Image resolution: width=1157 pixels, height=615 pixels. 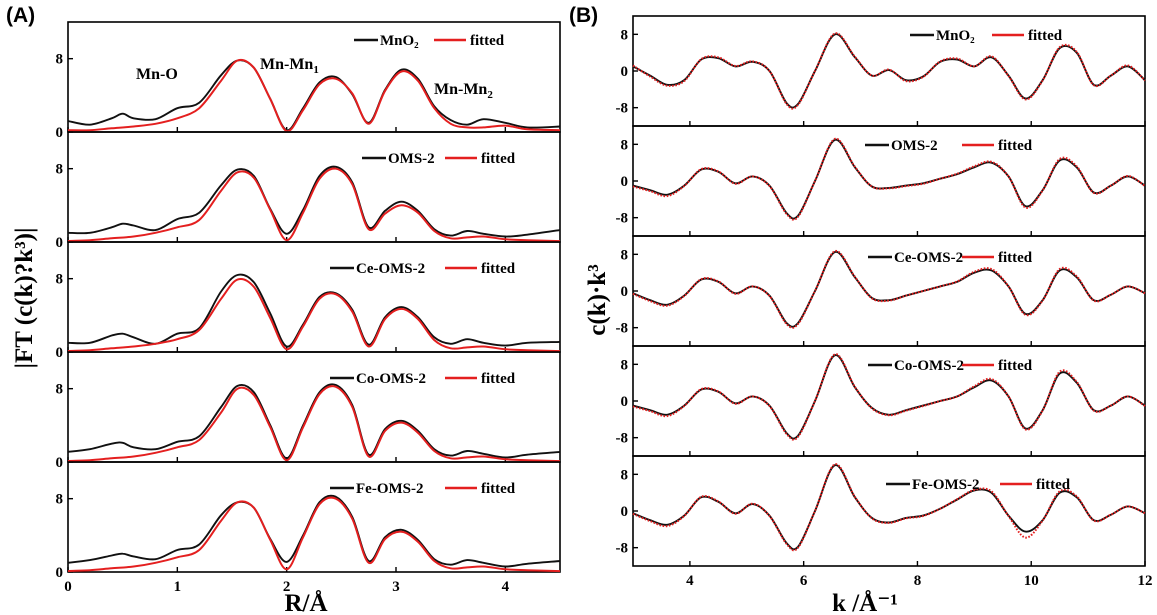 I want to click on panel-b-subplot-5: 8 0 -8 Fe-OMS-2 fitted, so click(x=881, y=511).